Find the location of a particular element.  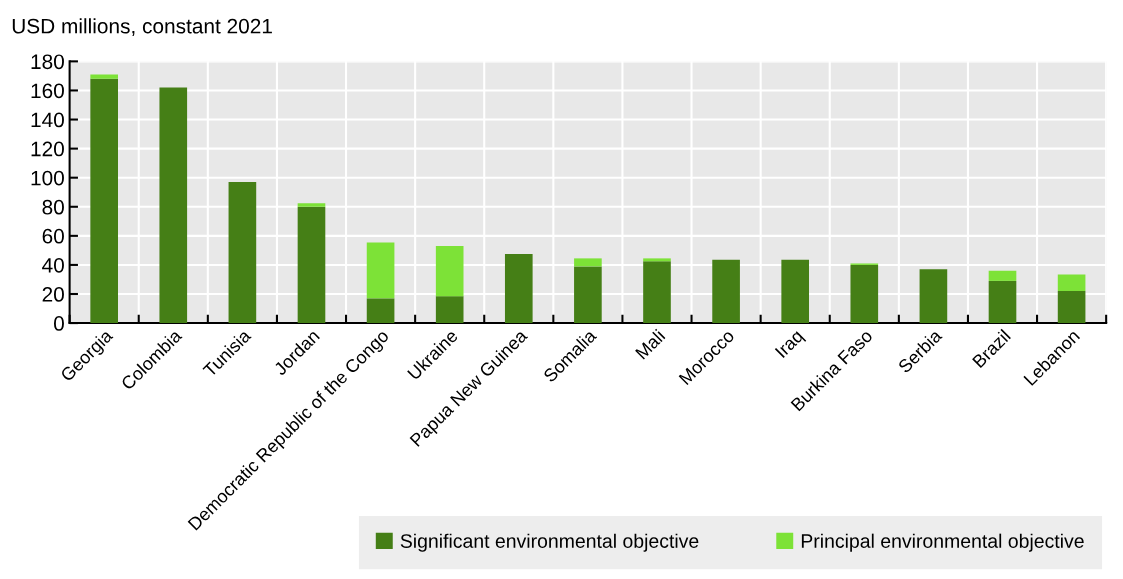

y-tick-label: 0 is located at coordinates (58, 323).